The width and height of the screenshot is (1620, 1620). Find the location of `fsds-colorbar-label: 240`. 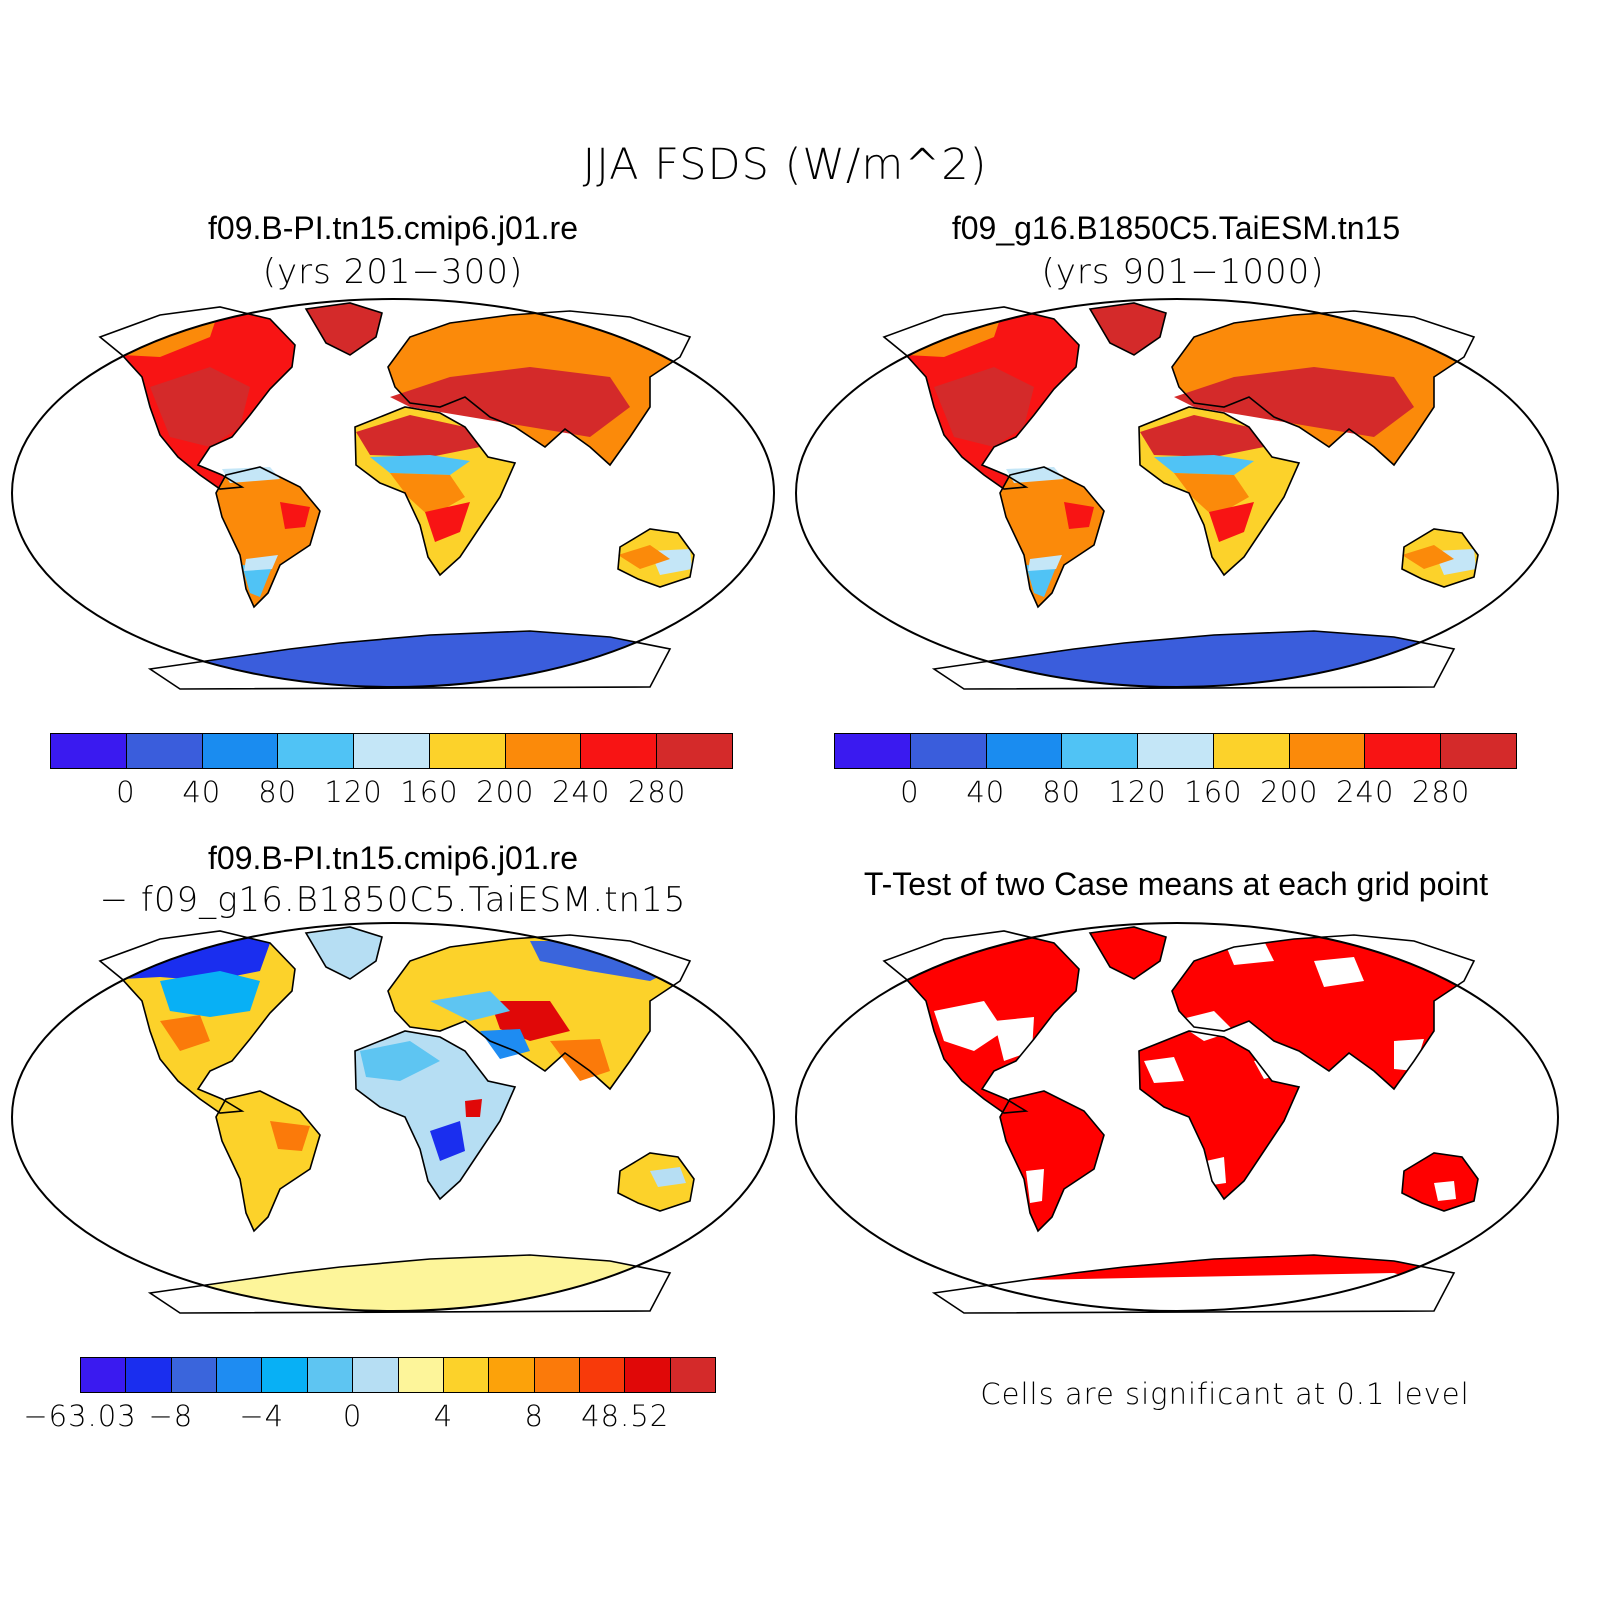

fsds-colorbar-label: 240 is located at coordinates (581, 792).